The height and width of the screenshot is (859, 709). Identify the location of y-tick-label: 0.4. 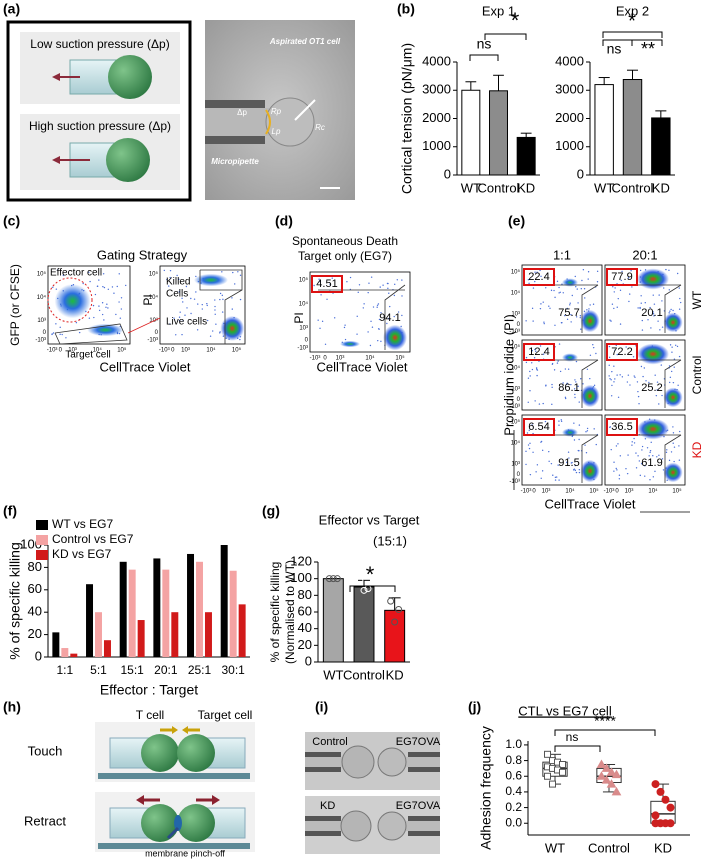
(513, 791).